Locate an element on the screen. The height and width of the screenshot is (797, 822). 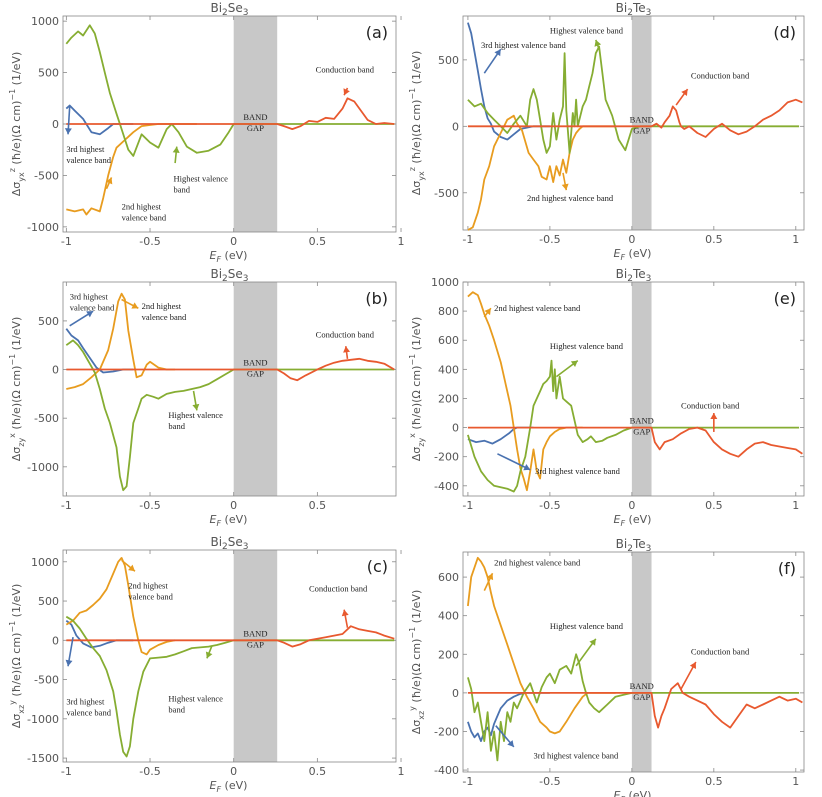
y-axis-label: Δσyxz (ħ/e)(Ω cm)−1 (1/eV) is located at coordinates (17, 124).